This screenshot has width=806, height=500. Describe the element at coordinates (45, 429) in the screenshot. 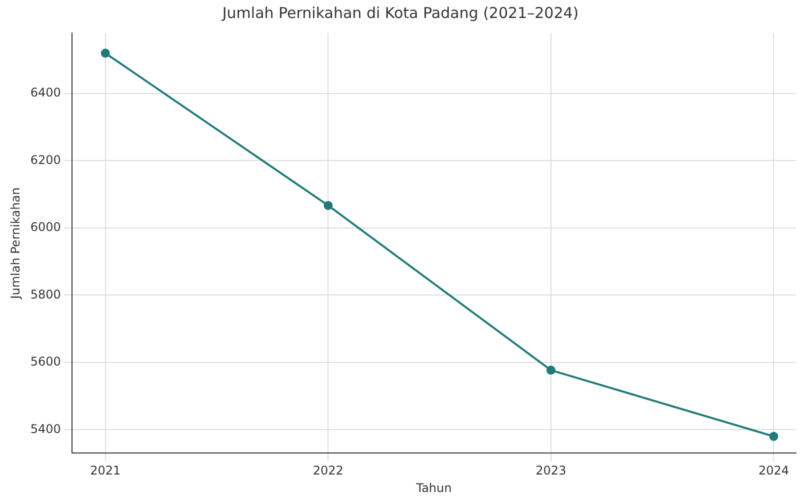

I see `y-tick-label: 5400` at that location.